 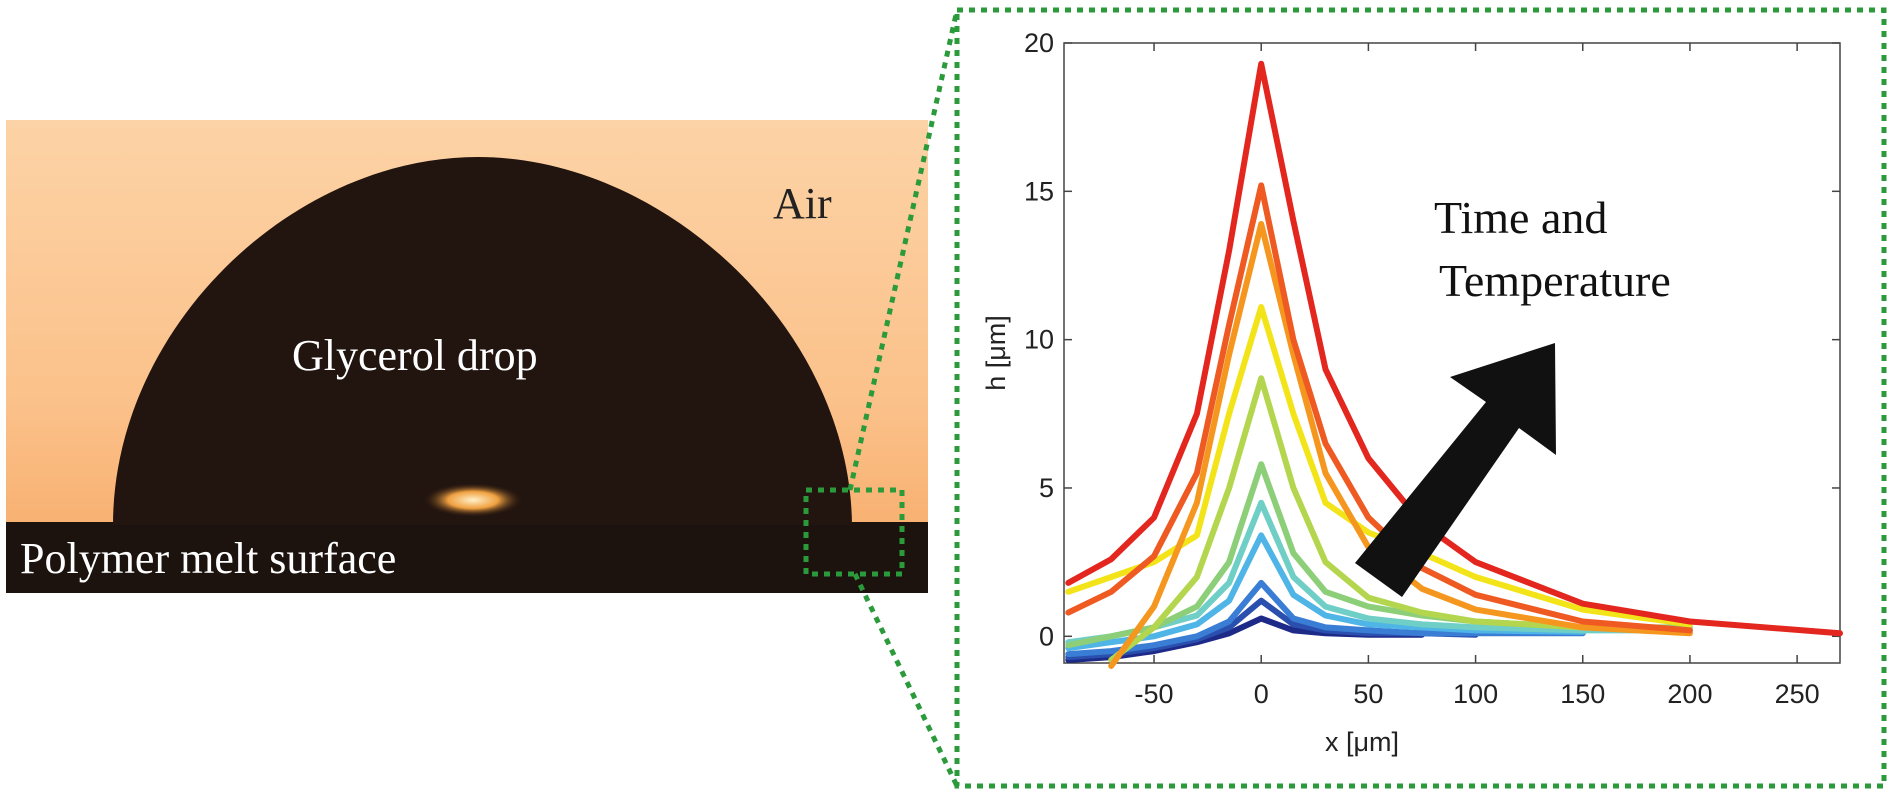 What do you see at coordinates (854, 532) in the screenshot?
I see `zoom-region` at bounding box center [854, 532].